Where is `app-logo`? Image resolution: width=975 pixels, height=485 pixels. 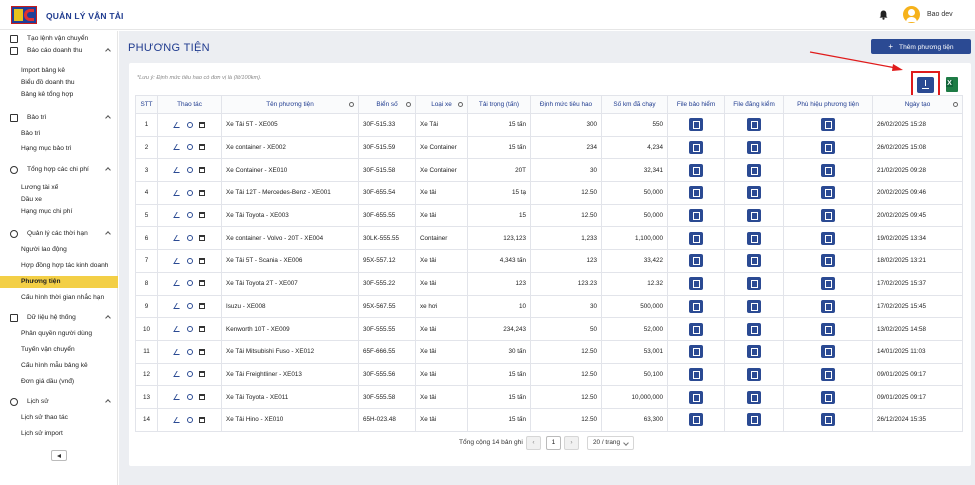
app-logo is located at coordinates (24, 15).